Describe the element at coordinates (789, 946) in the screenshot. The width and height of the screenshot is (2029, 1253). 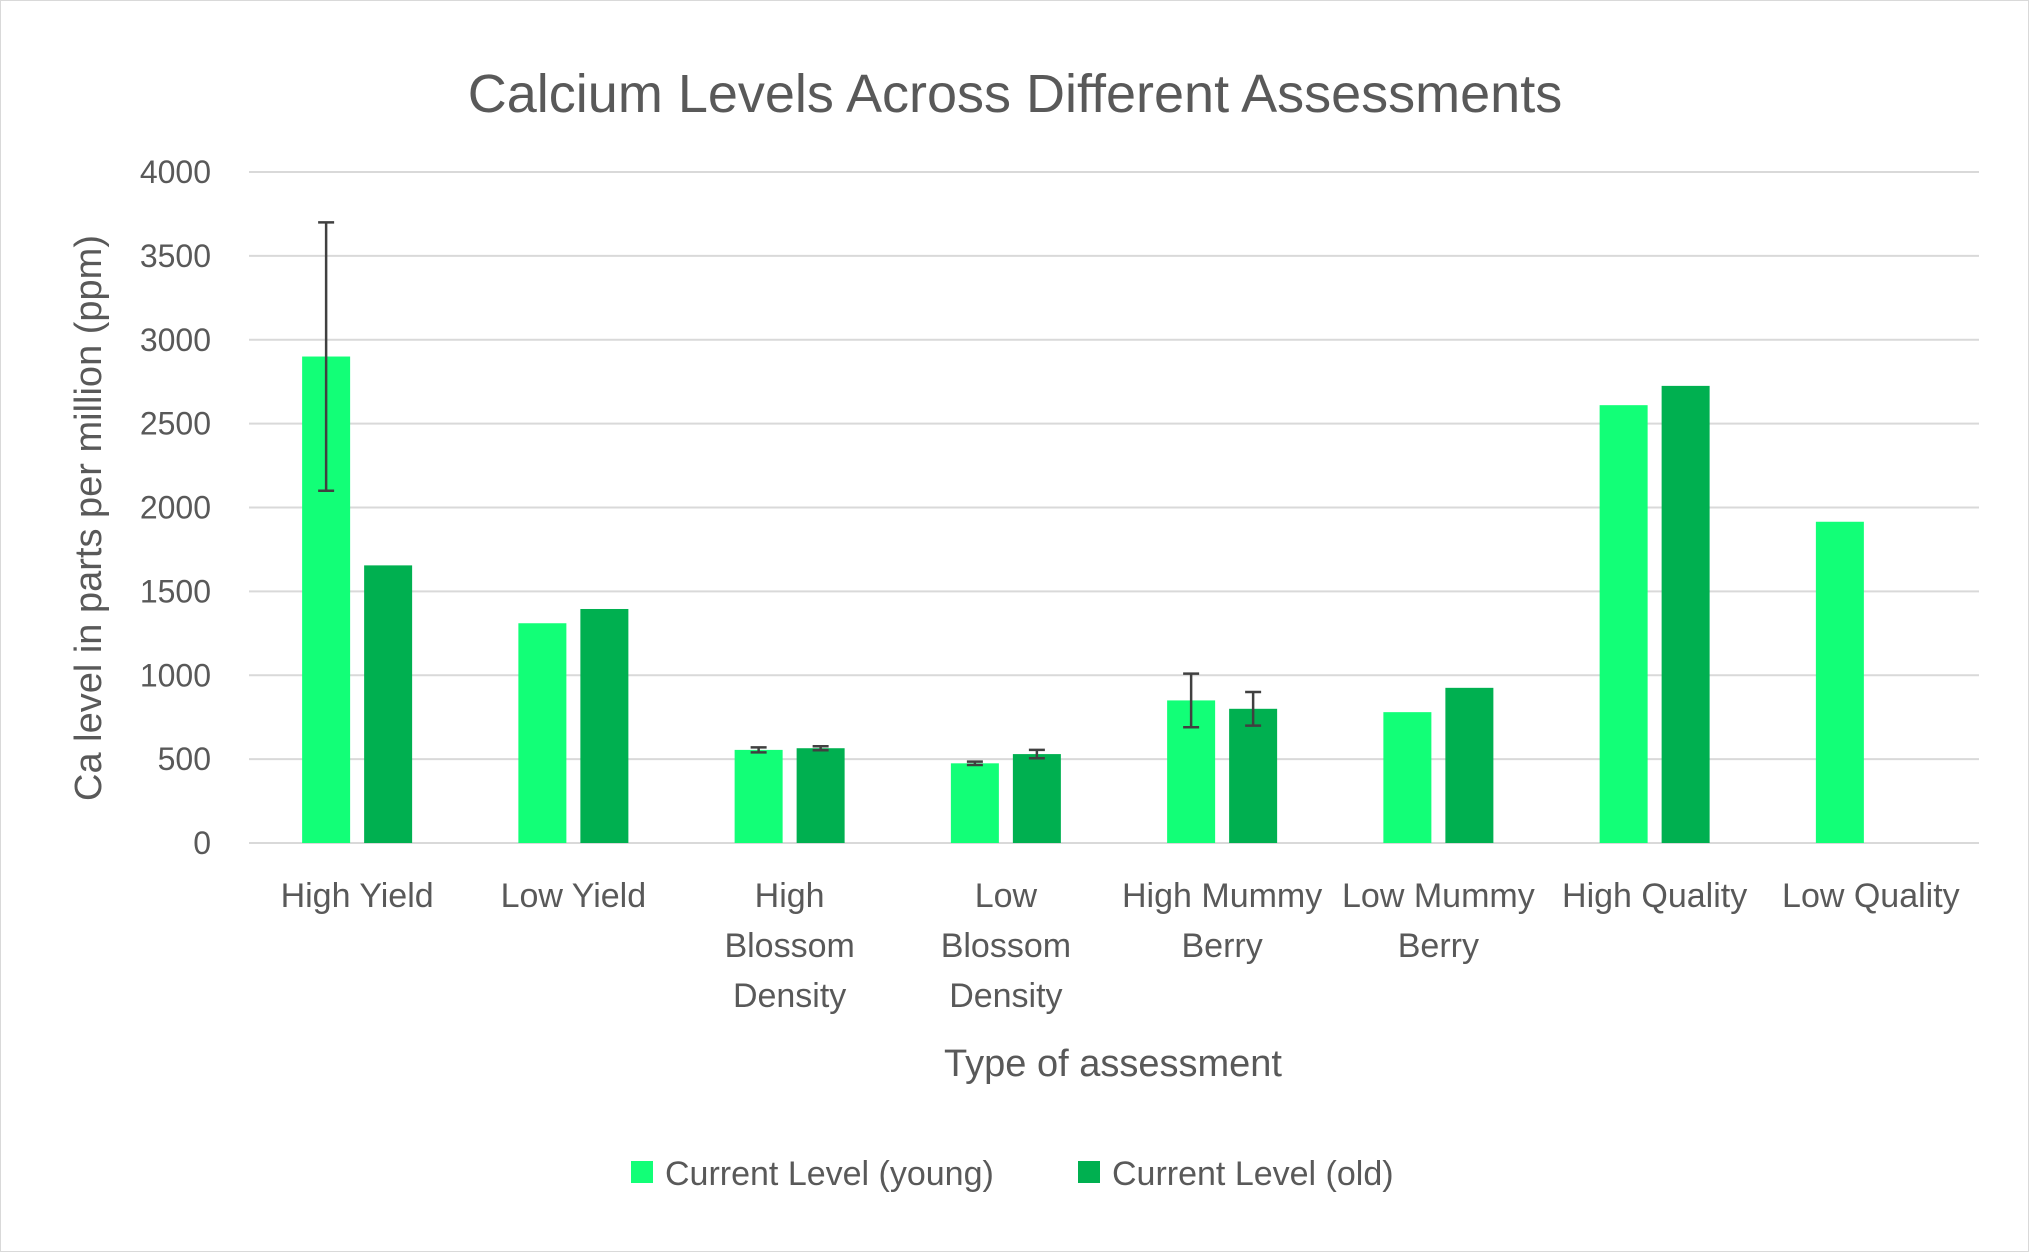
I see `x-category-label: High Blossom Density` at that location.